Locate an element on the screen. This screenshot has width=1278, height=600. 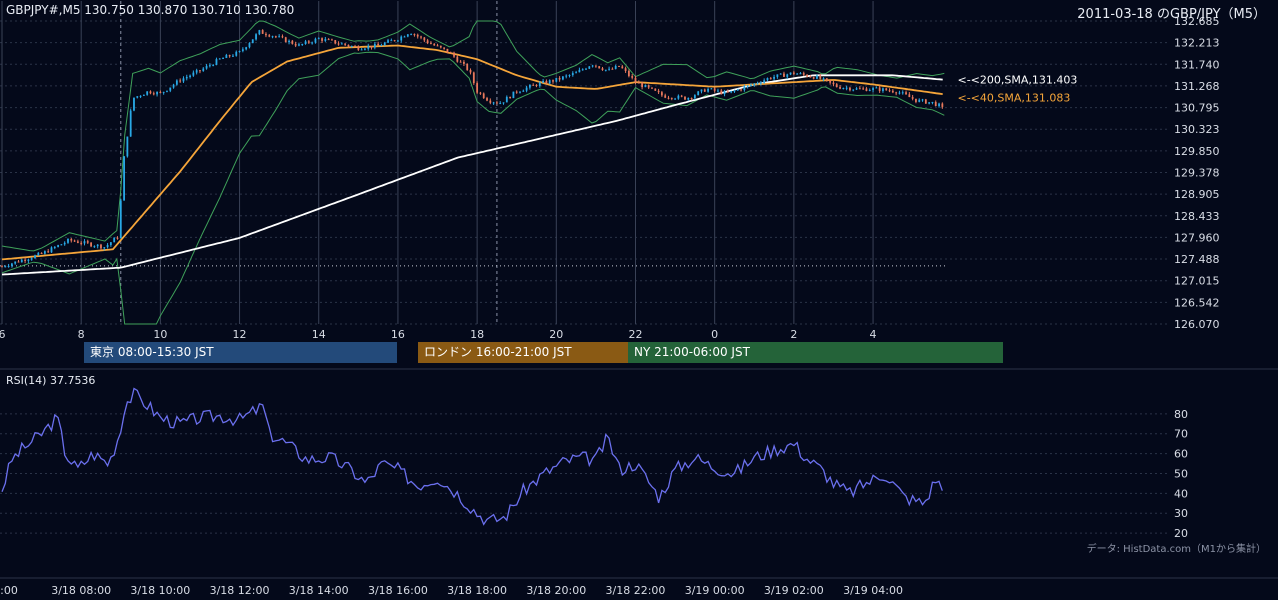
price-x-tick-label: 22 is located at coordinates (635, 334).